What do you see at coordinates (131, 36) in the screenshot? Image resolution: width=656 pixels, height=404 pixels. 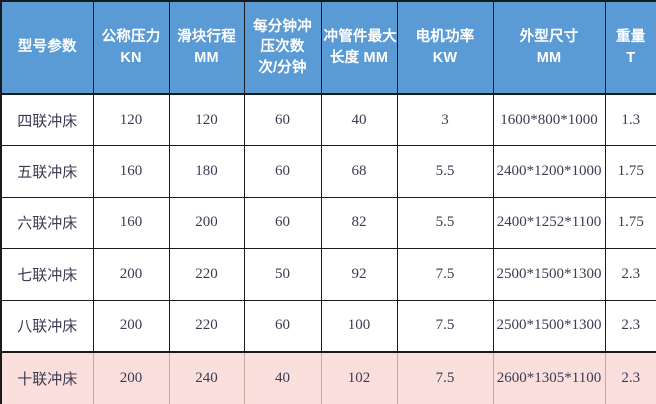 I see `column-header-line: 公称压力` at bounding box center [131, 36].